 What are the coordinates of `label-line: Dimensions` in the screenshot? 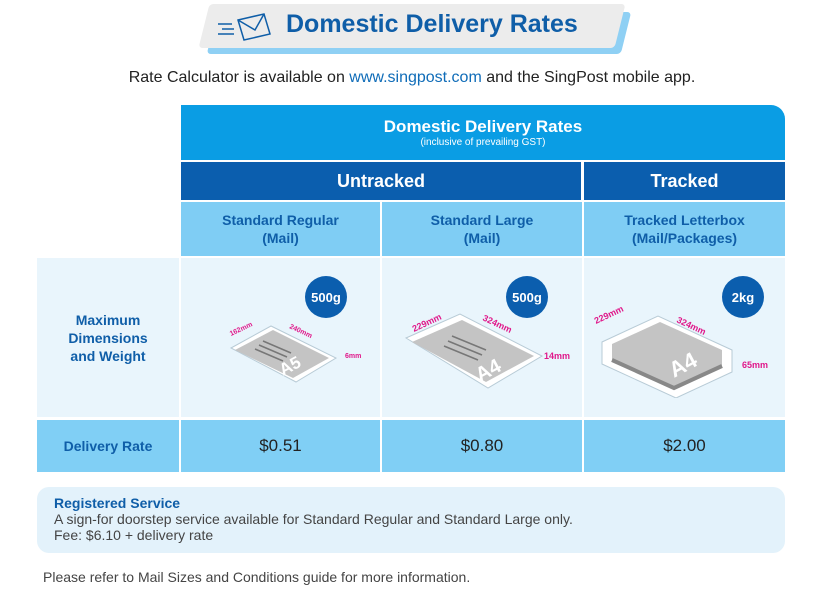 It's located at (108, 337).